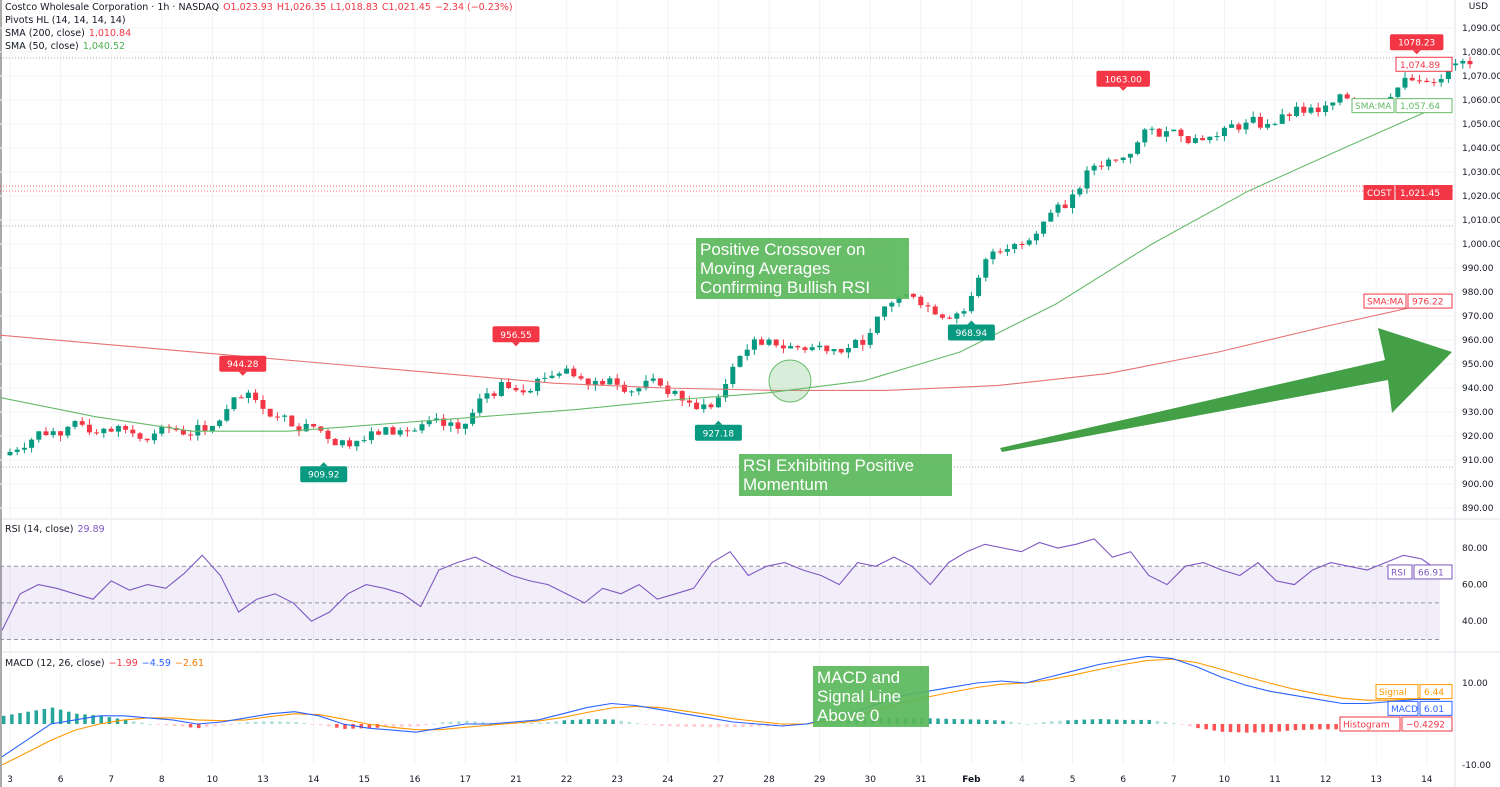 The height and width of the screenshot is (787, 1500). Describe the element at coordinates (1478, 269) in the screenshot. I see `price-tick-label: 990.00` at that location.